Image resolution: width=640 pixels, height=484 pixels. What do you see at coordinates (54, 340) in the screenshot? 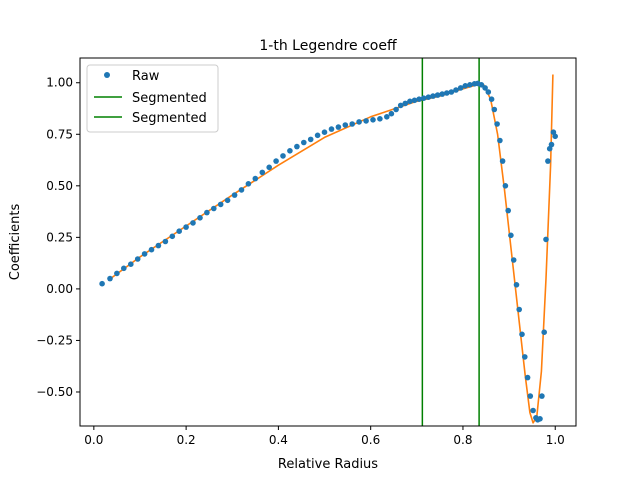
I see `y-tick-label: −0.25` at bounding box center [54, 340].